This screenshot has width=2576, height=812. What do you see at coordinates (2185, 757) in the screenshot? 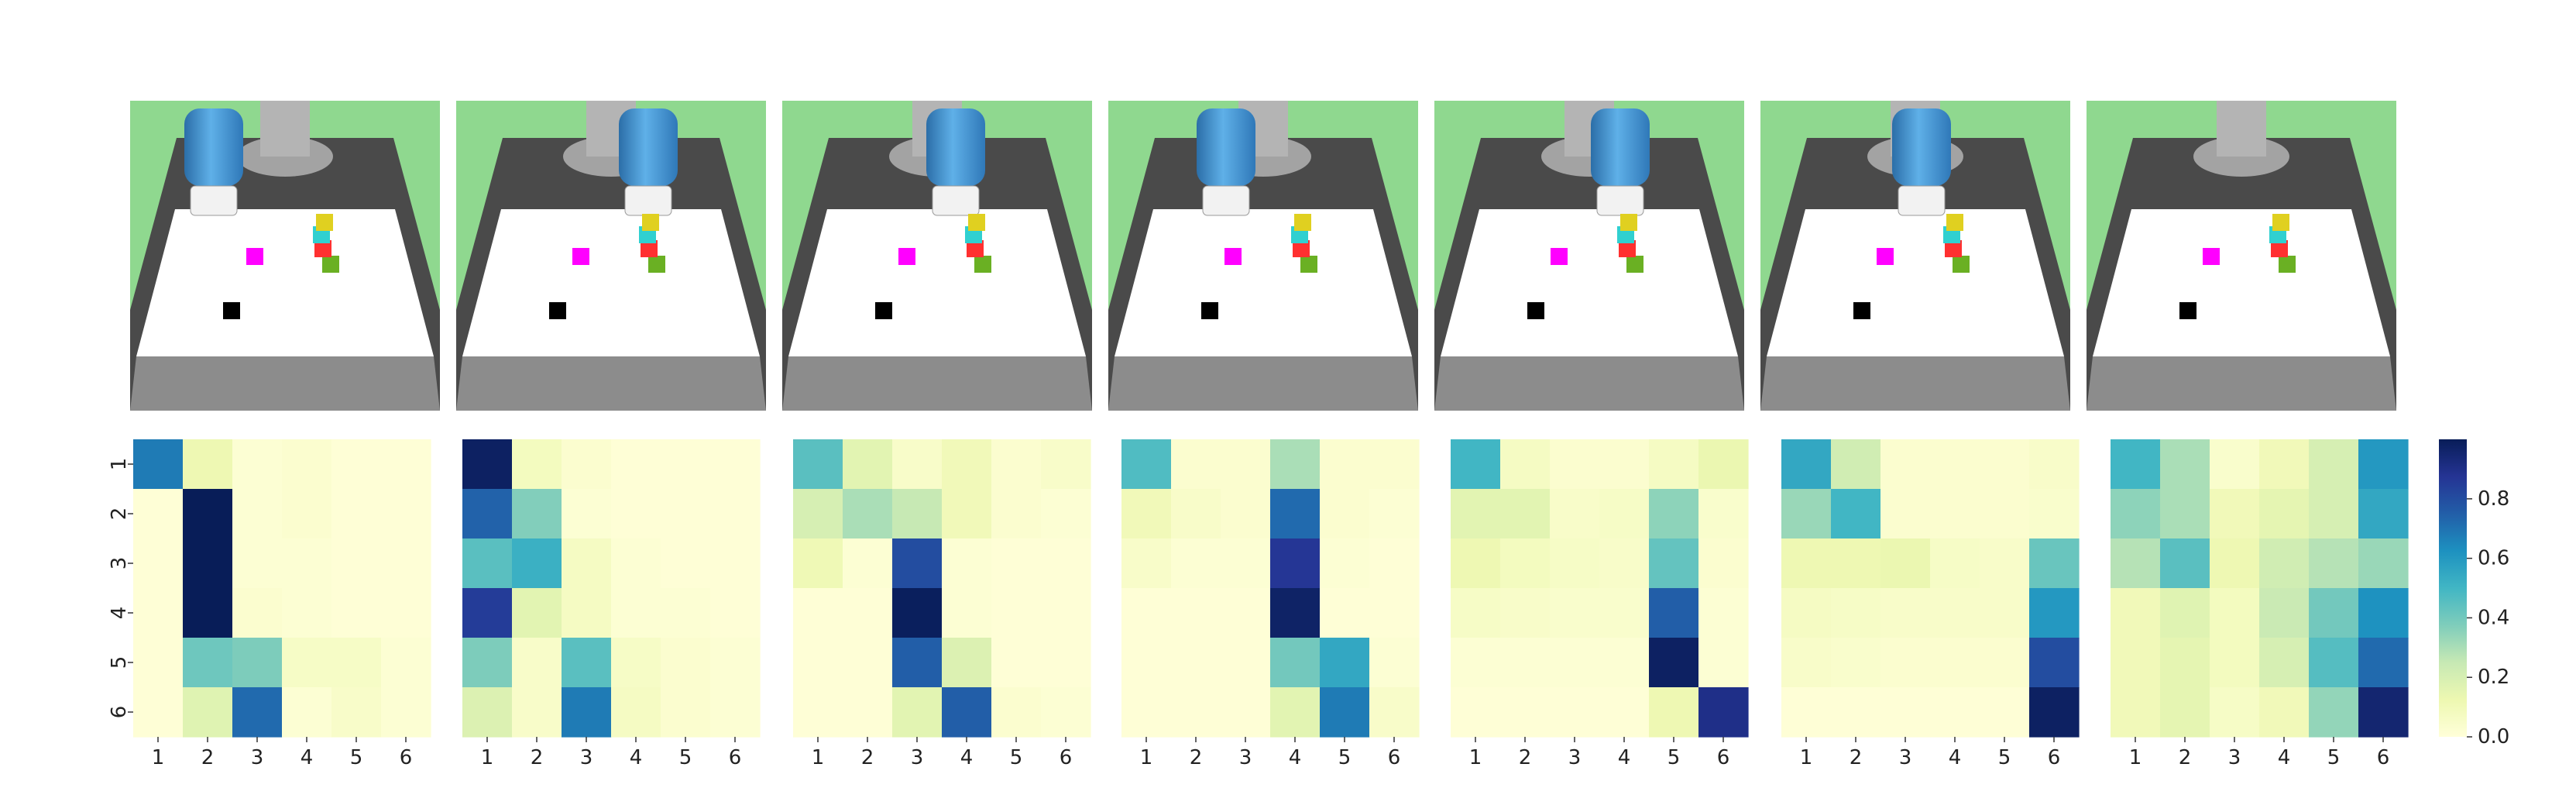
I see `x-tick-label: 2` at bounding box center [2185, 757].